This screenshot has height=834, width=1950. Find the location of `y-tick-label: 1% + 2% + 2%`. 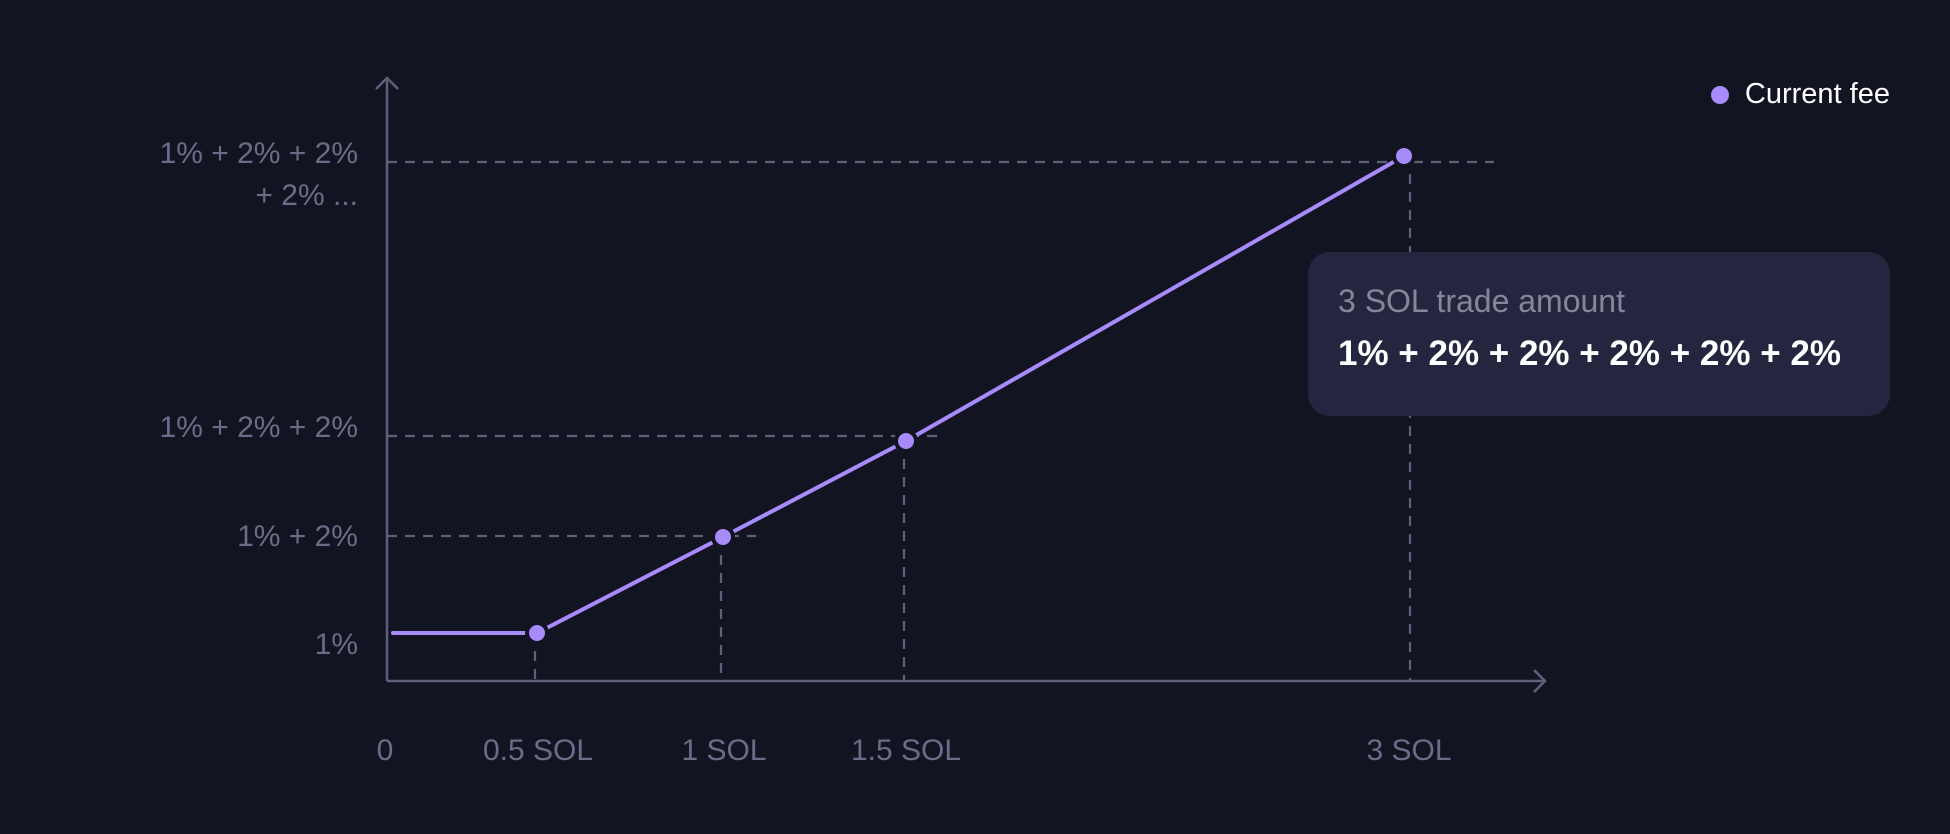

y-tick-label: 1% + 2% + 2% is located at coordinates (259, 427).